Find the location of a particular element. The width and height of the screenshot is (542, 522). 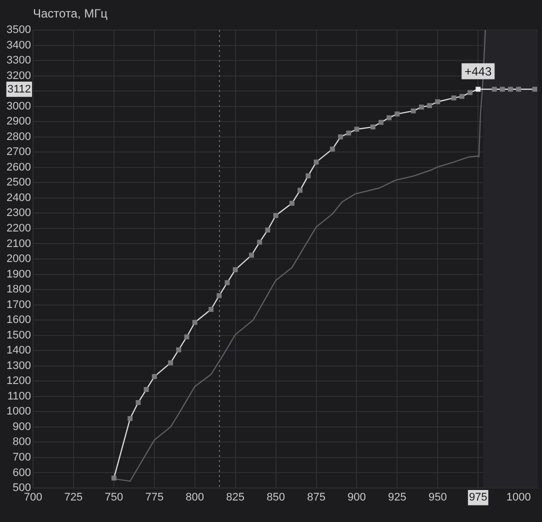

y-tick-label: 3200 is located at coordinates (18, 76).